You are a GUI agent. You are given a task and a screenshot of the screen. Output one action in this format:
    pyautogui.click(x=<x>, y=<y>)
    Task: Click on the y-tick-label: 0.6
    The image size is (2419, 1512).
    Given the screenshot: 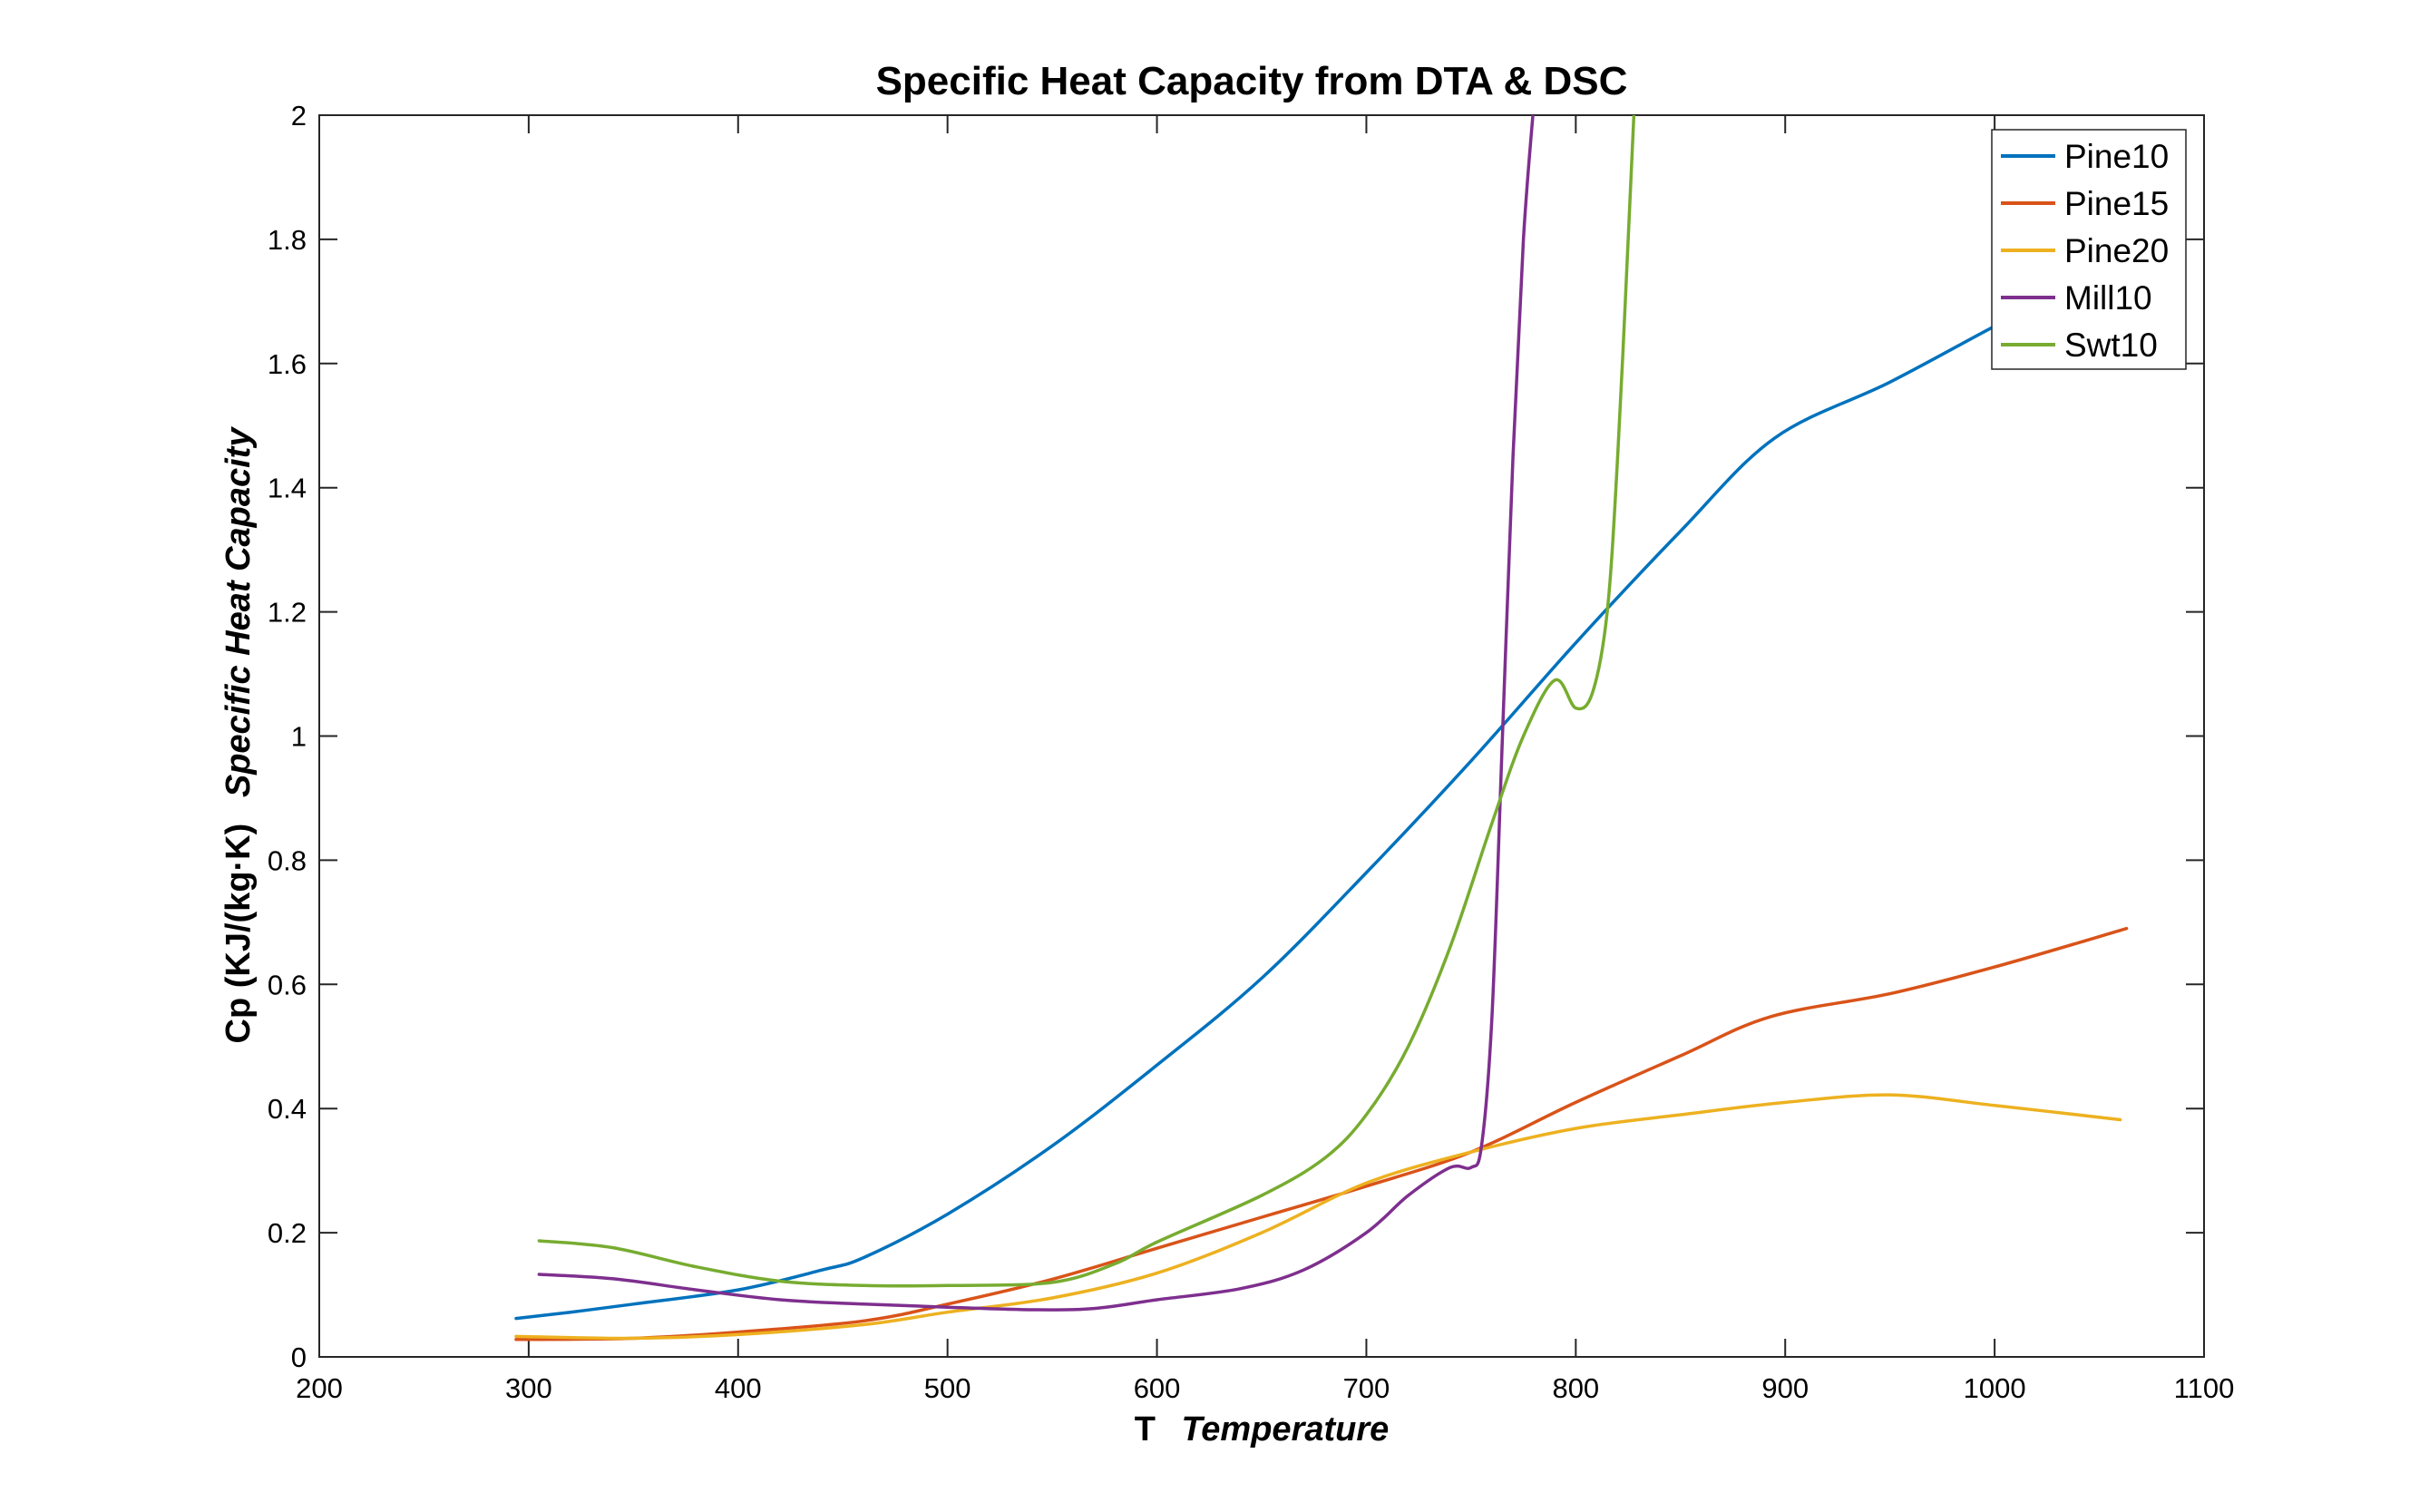 What is the action you would take?
    pyautogui.click(x=288, y=984)
    